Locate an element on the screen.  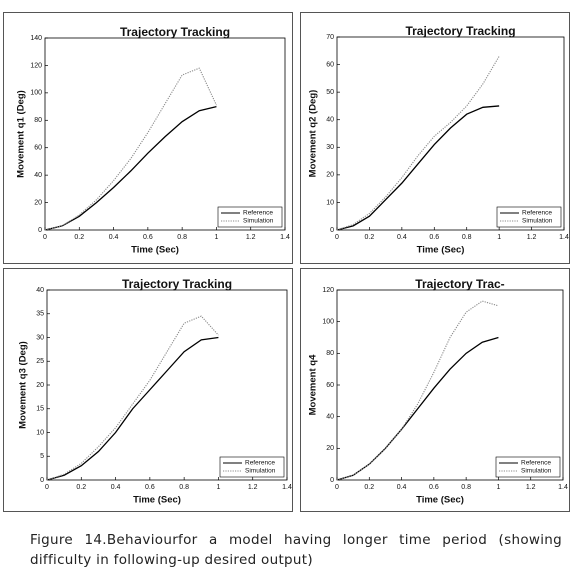
y-tick-label: 35 is located at coordinates (40, 314).